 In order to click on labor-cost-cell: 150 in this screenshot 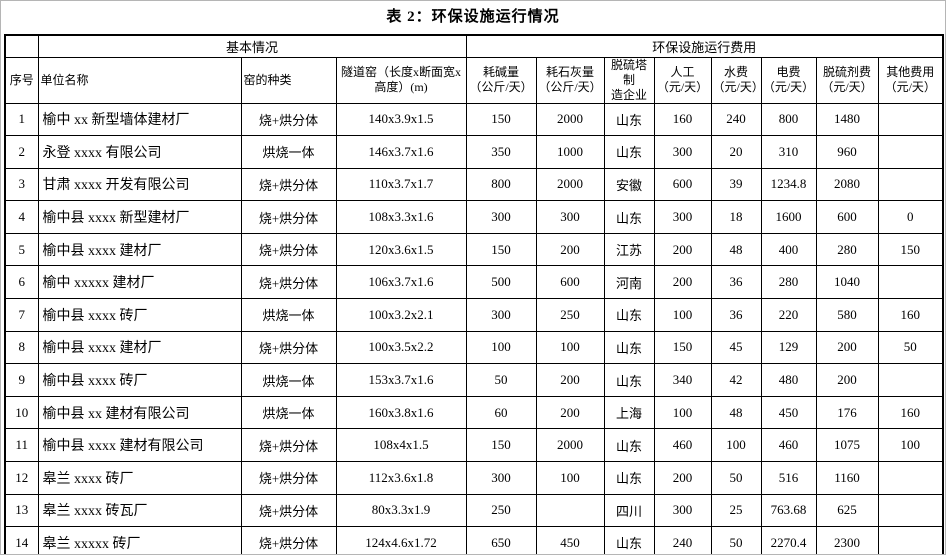, I will do `click(682, 347)`.